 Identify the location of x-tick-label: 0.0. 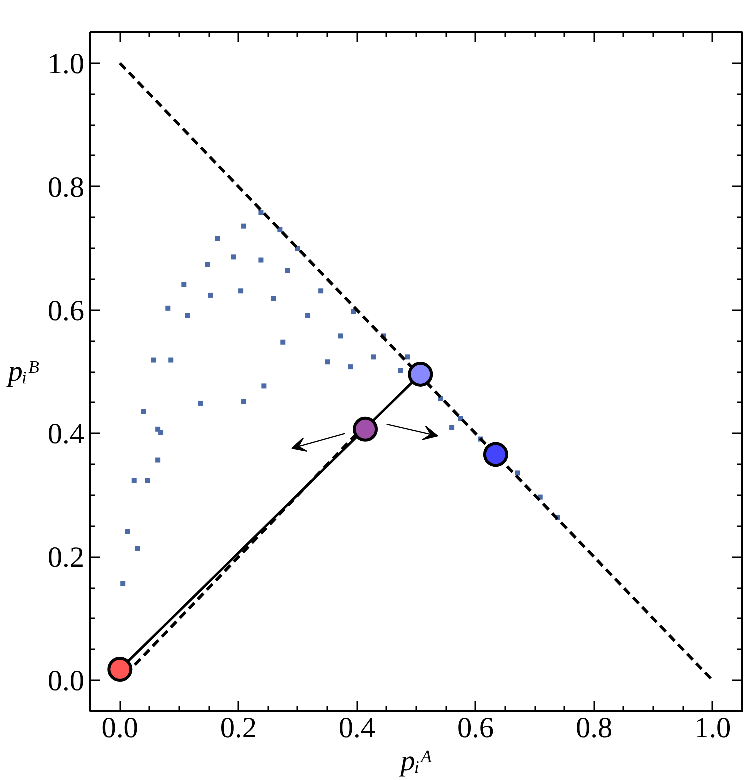
(120, 728).